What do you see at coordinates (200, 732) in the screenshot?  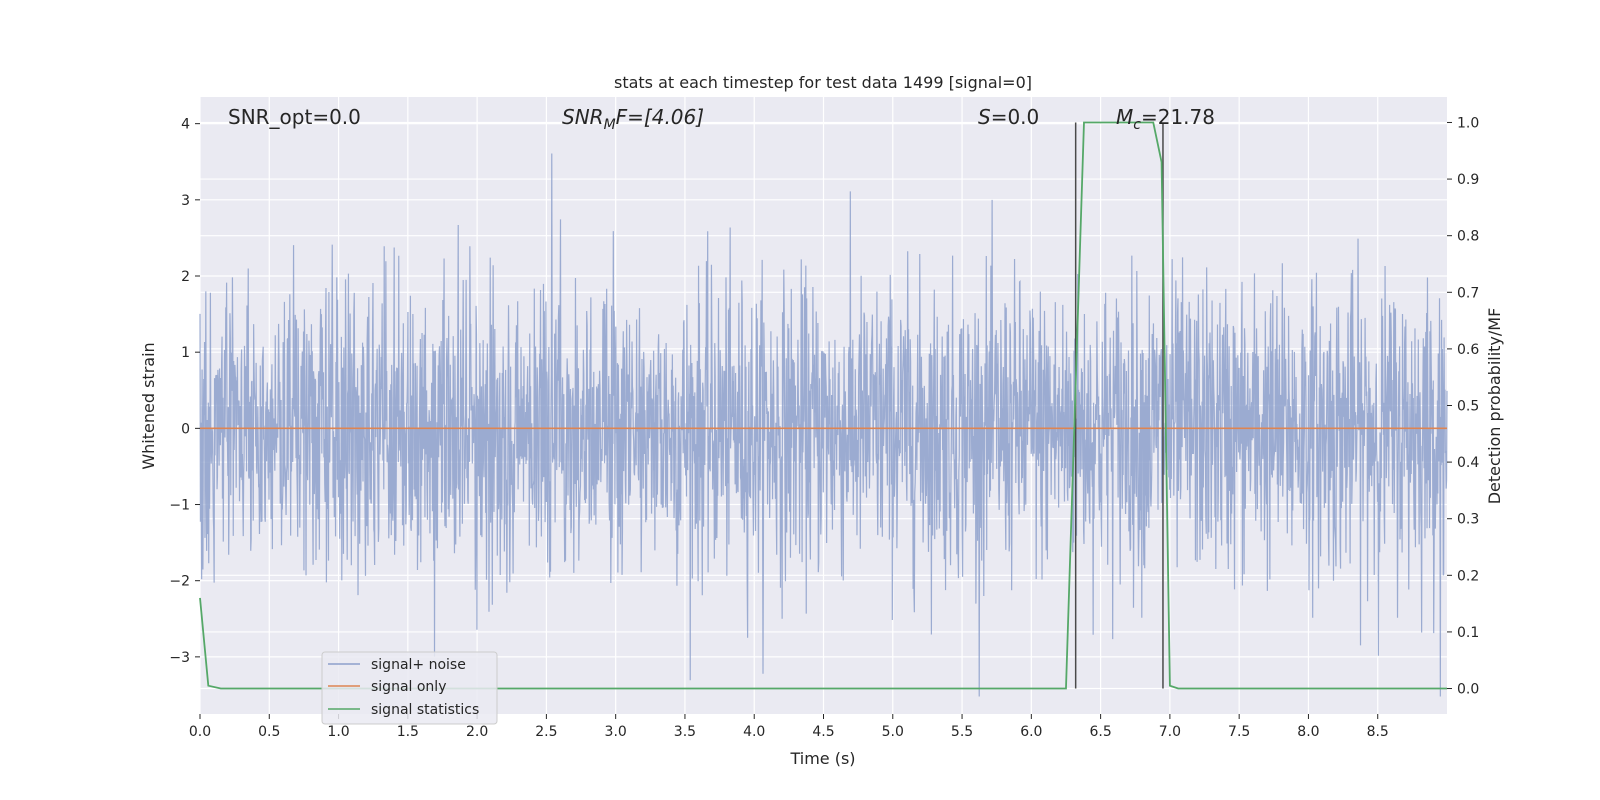 I see `x-tick-label-0: 0.0` at bounding box center [200, 732].